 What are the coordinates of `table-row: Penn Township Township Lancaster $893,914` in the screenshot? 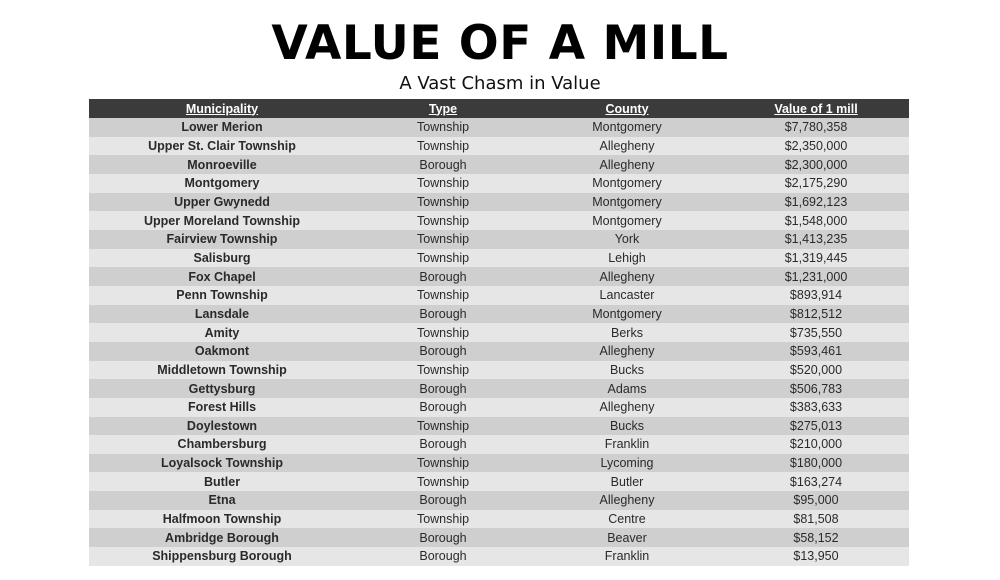 It's located at (499, 295).